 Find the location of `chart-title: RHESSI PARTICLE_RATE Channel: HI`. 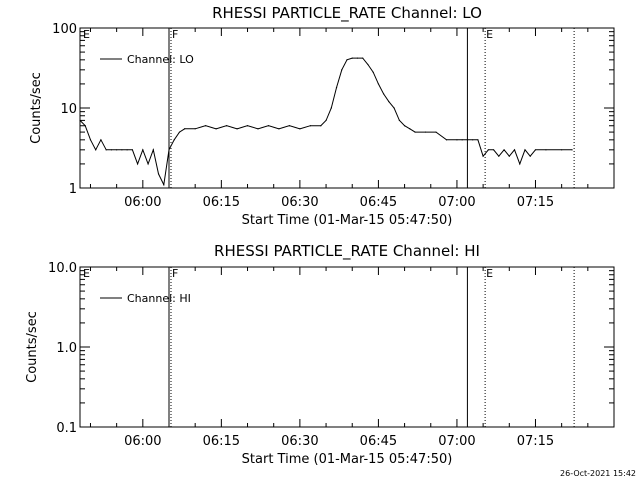

chart-title: RHESSI PARTICLE_RATE Channel: HI is located at coordinates (347, 251).